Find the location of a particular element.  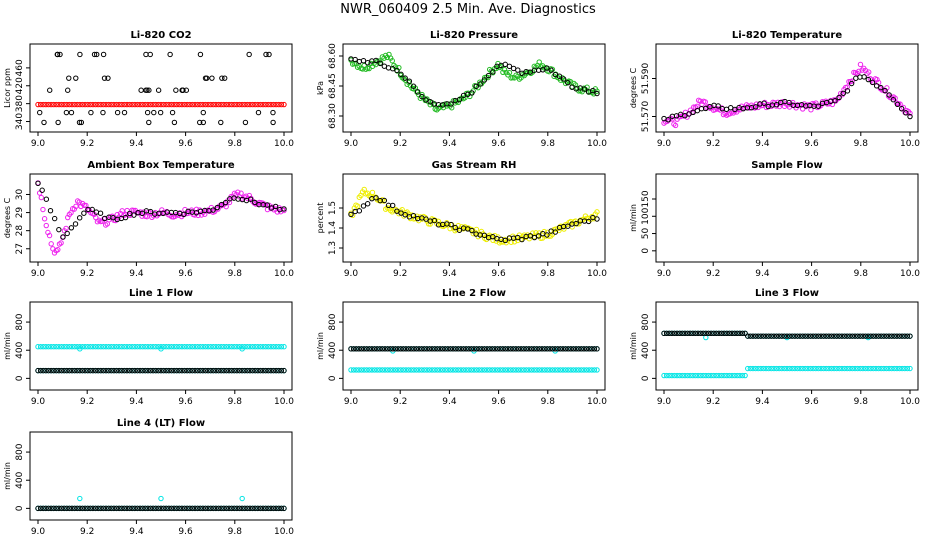

y-tick-label: 1.4 is located at coordinates (333, 228).